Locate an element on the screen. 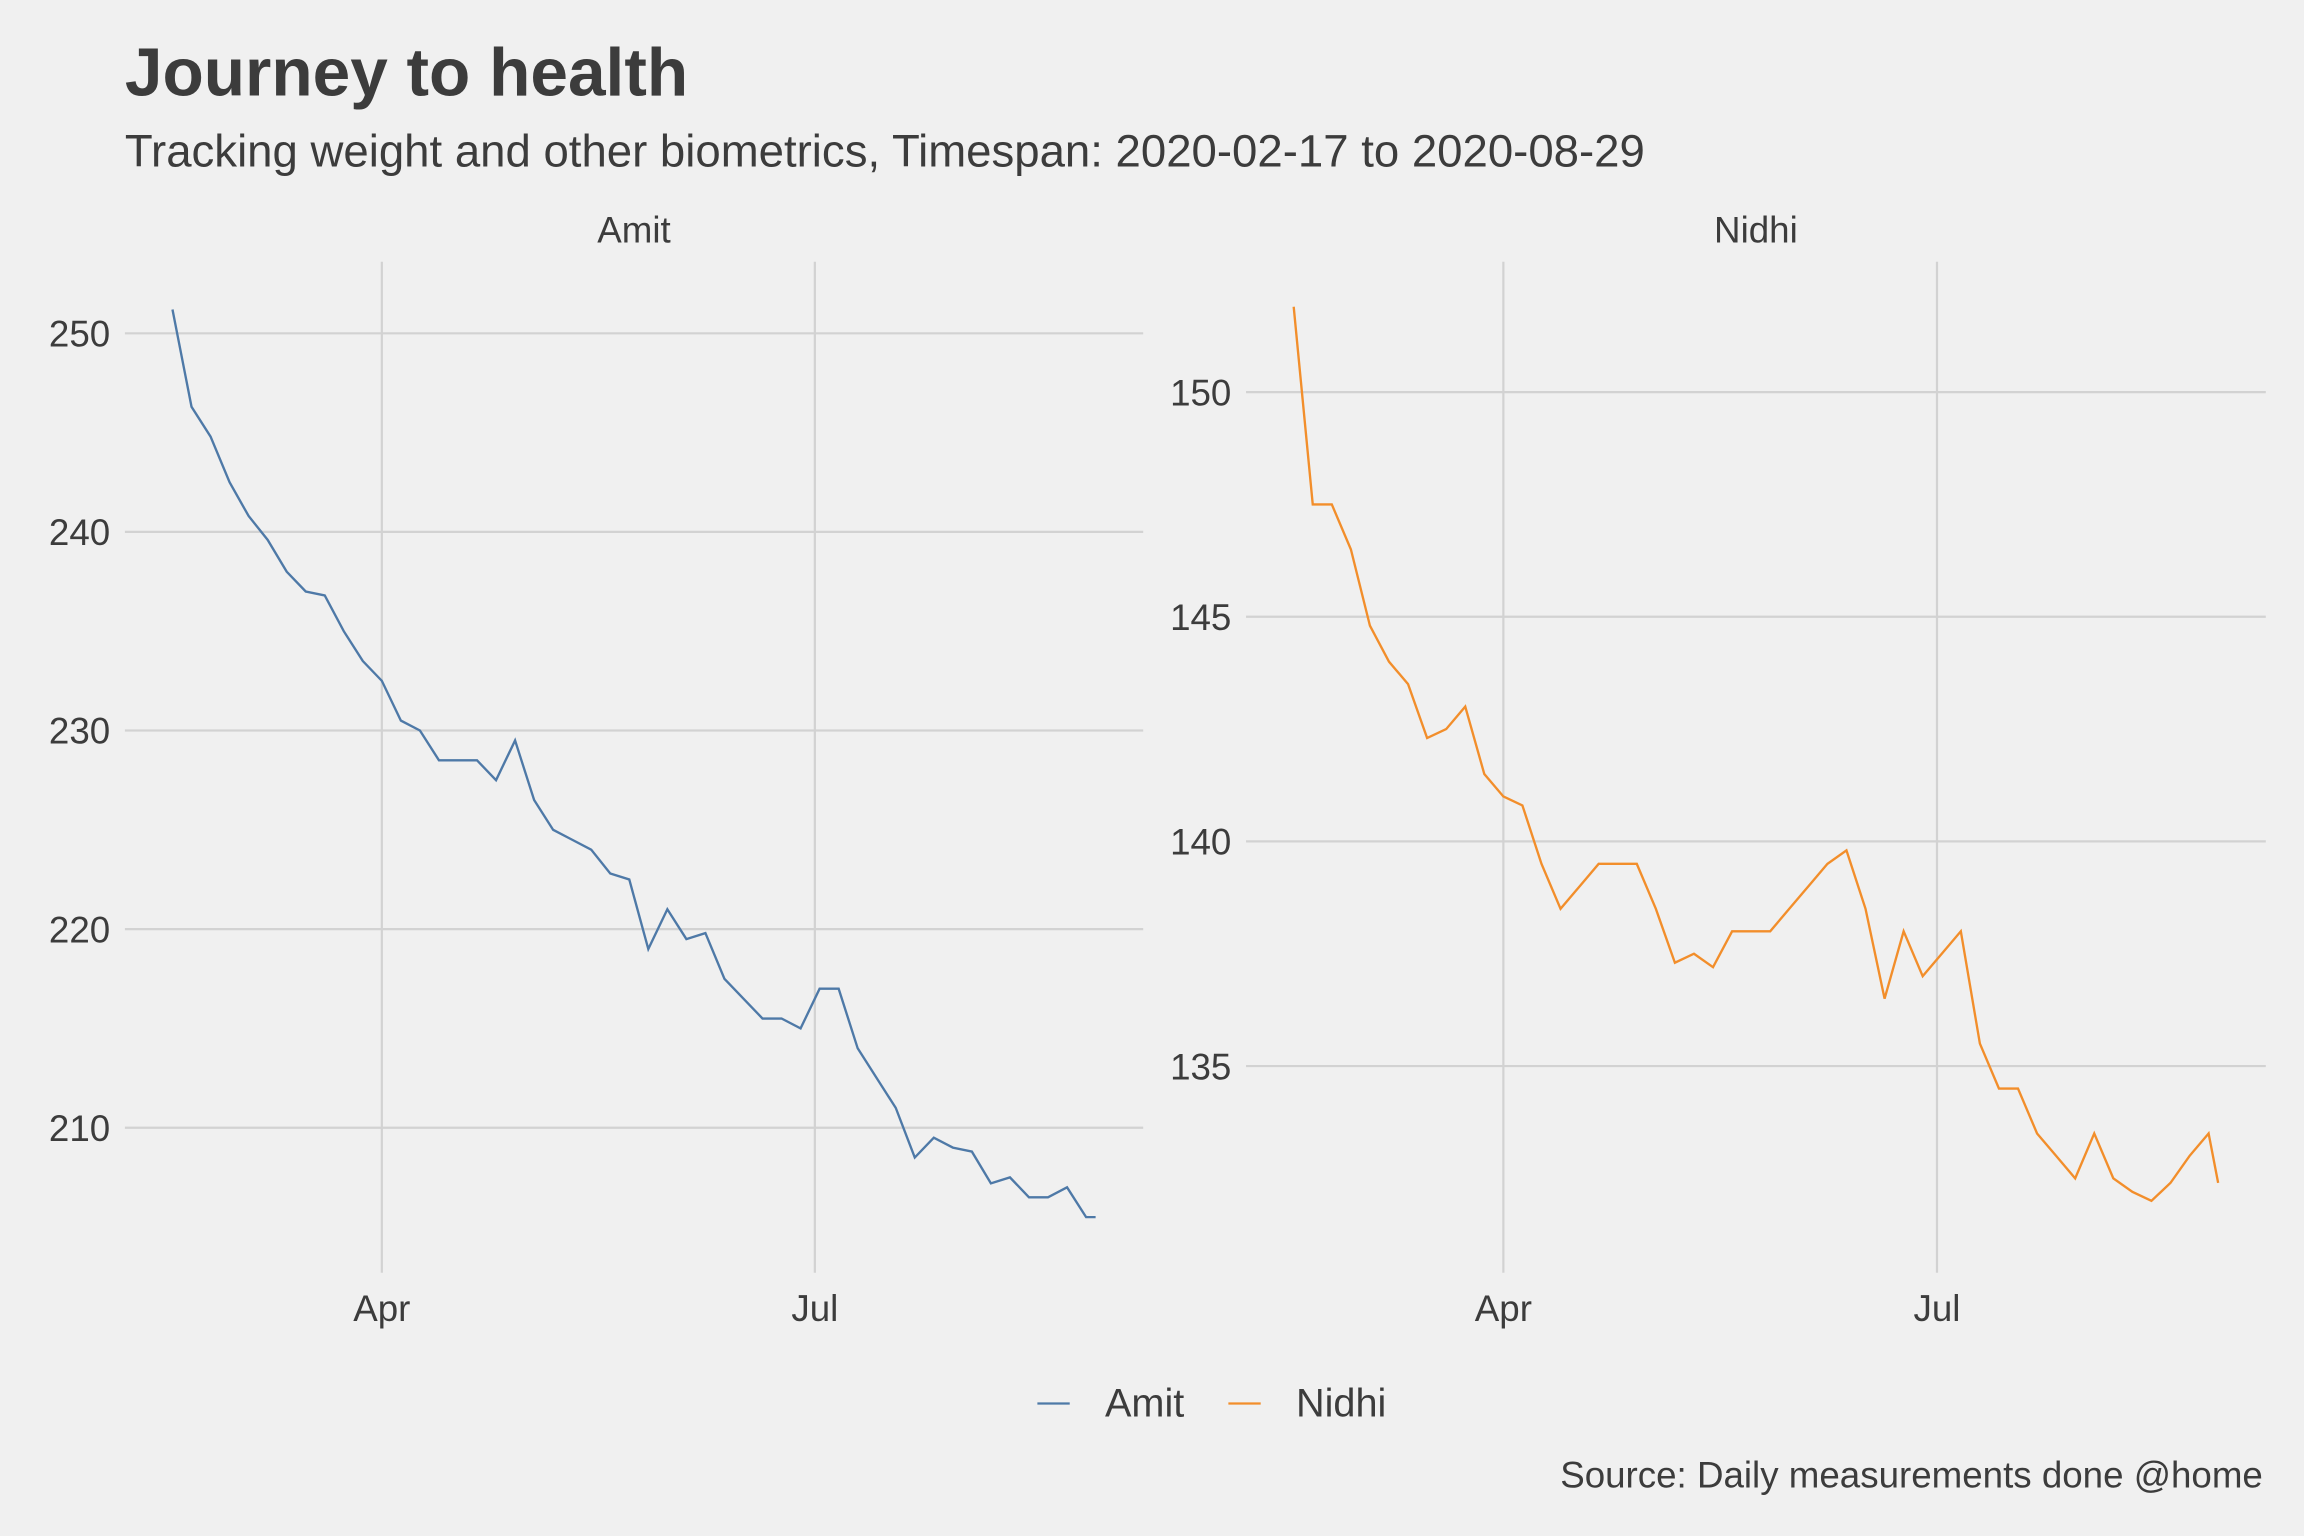  y-tick-label: 210 is located at coordinates (79, 1128).